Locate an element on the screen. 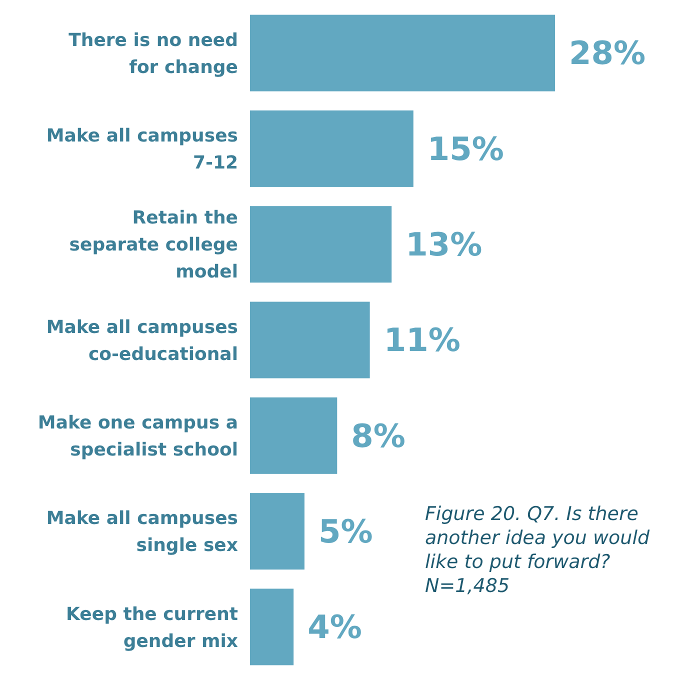  annotation: Figure 20. Q7. Is there another idea you would like to put forward? N=1,485 is located at coordinates (537, 550).